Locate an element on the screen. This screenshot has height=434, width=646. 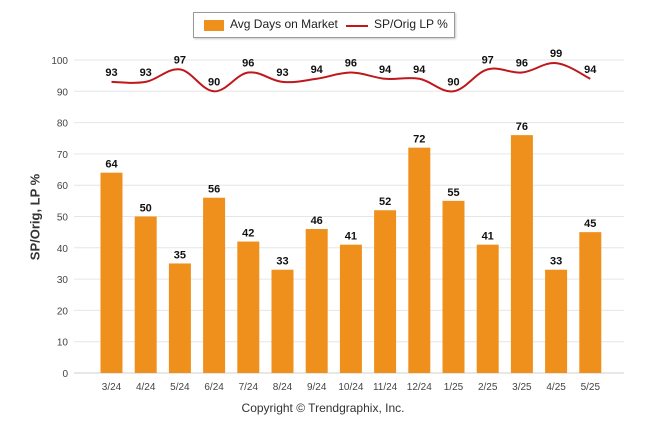
y-tick-label: 70 is located at coordinates (63, 155).